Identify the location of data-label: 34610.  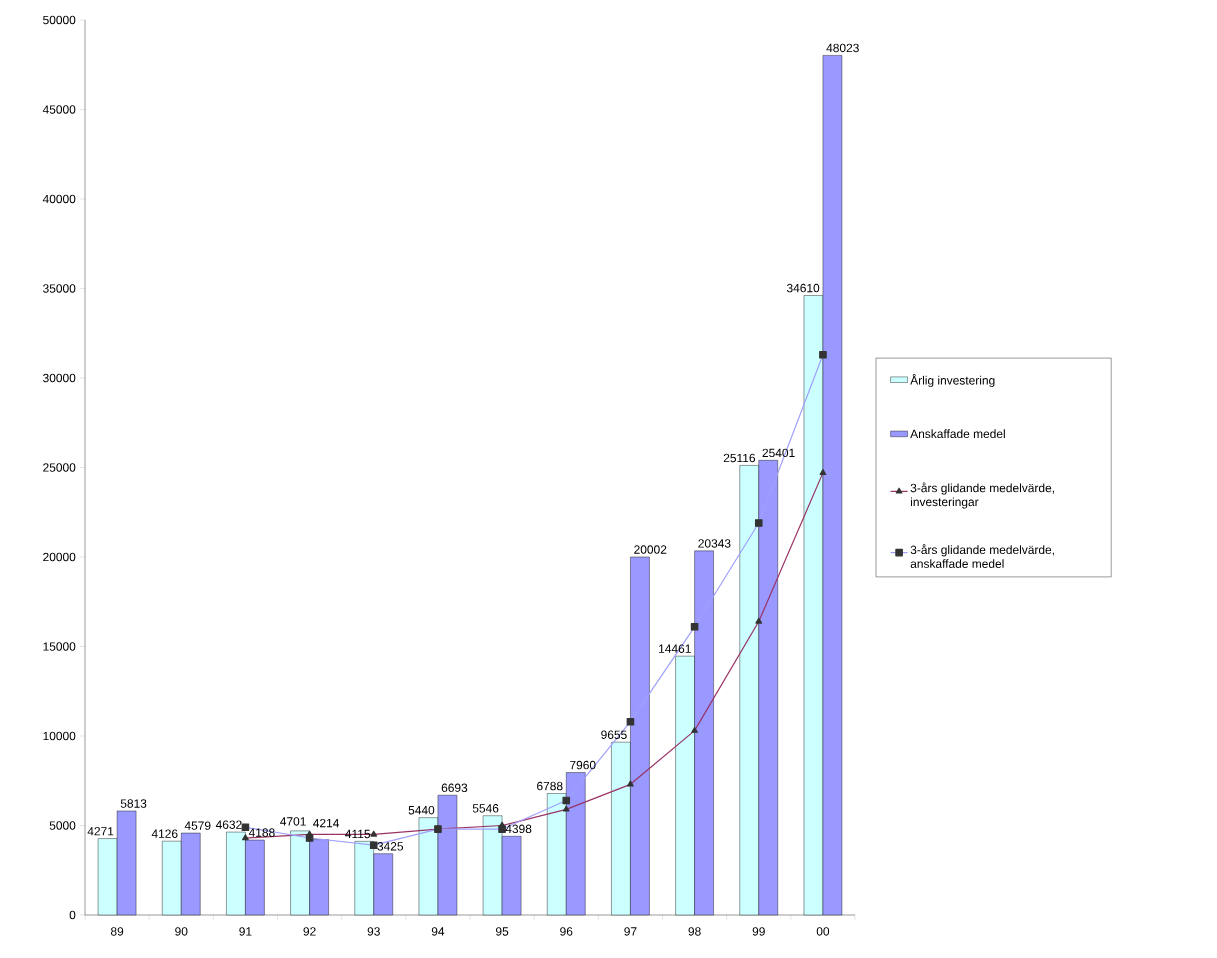
(803, 288).